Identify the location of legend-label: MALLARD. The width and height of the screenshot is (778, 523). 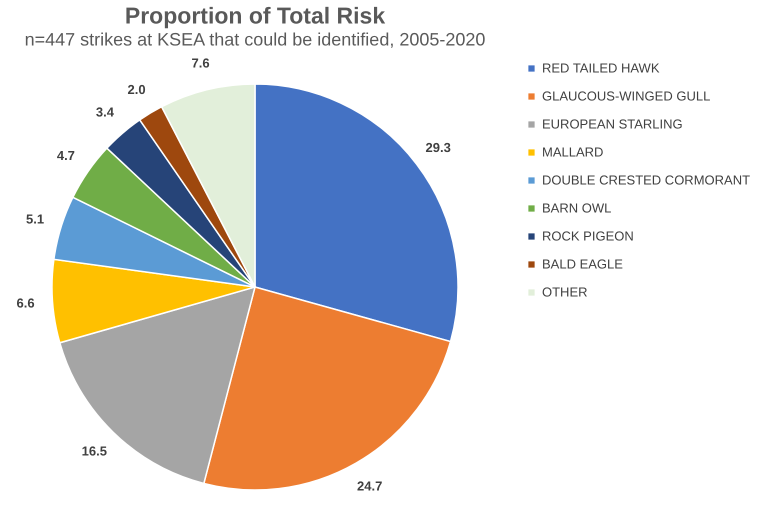
(573, 152).